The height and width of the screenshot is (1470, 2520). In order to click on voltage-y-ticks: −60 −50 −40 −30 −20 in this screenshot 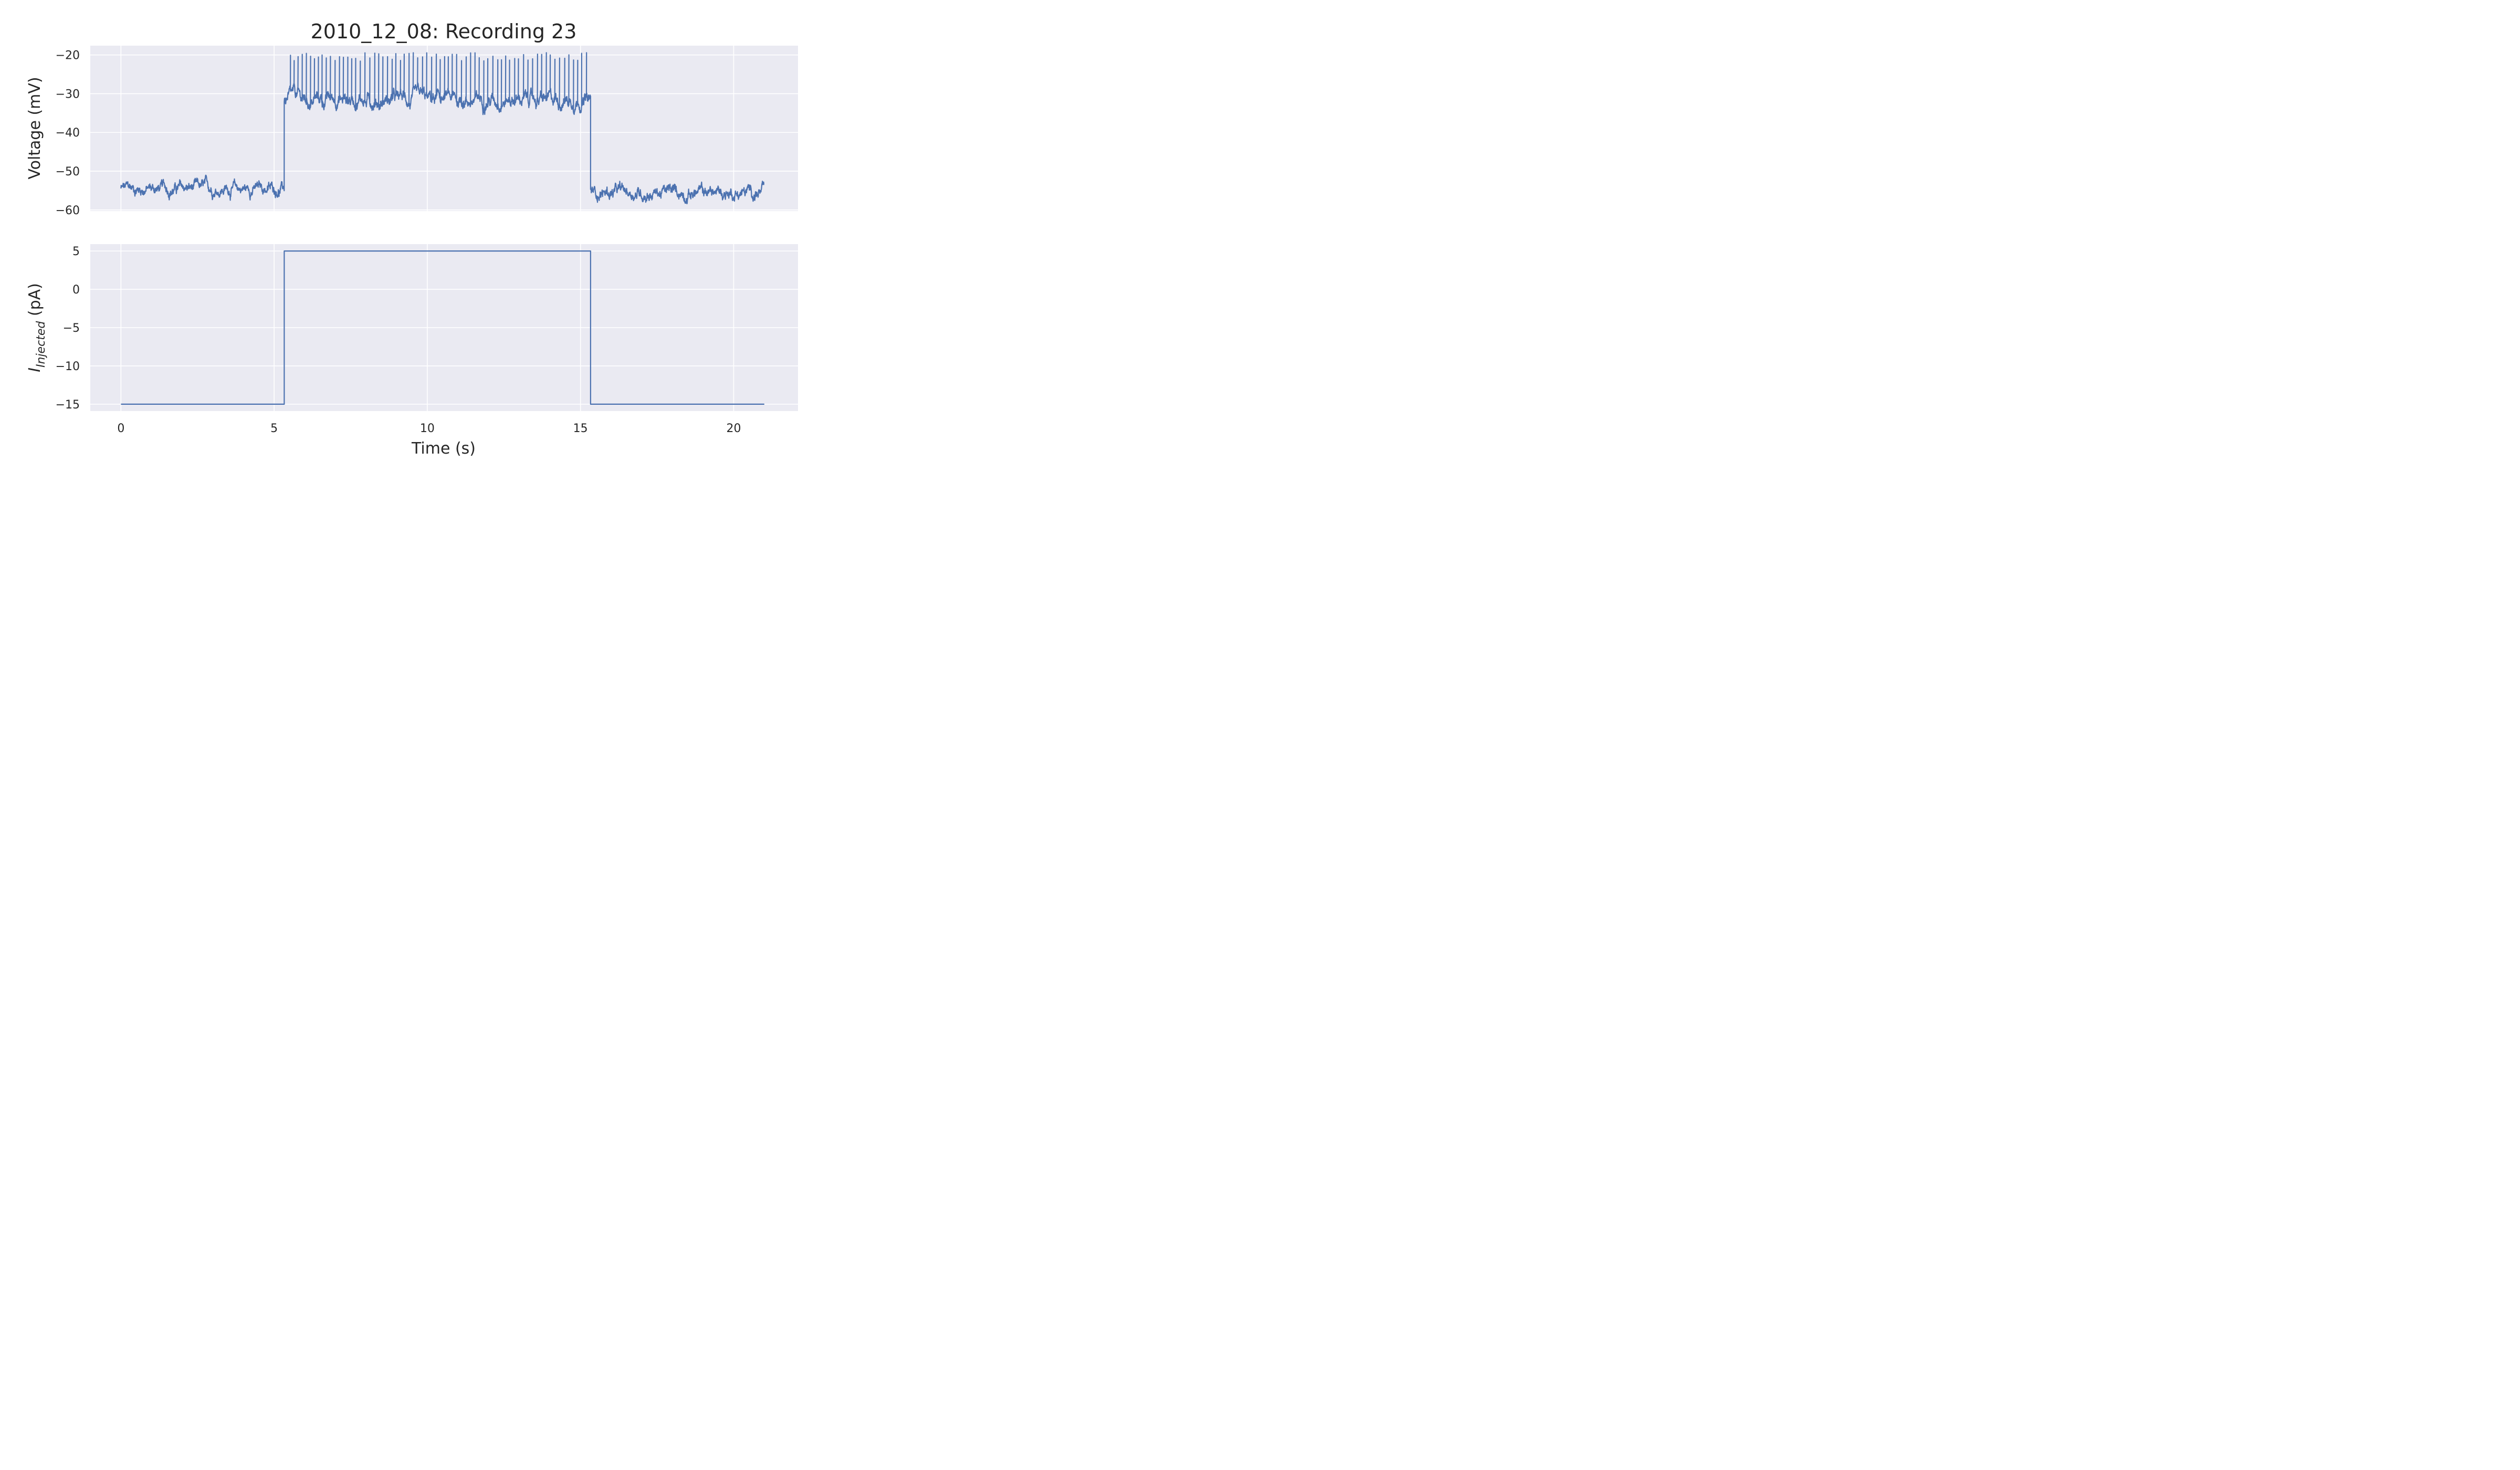, I will do `click(68, 133)`.